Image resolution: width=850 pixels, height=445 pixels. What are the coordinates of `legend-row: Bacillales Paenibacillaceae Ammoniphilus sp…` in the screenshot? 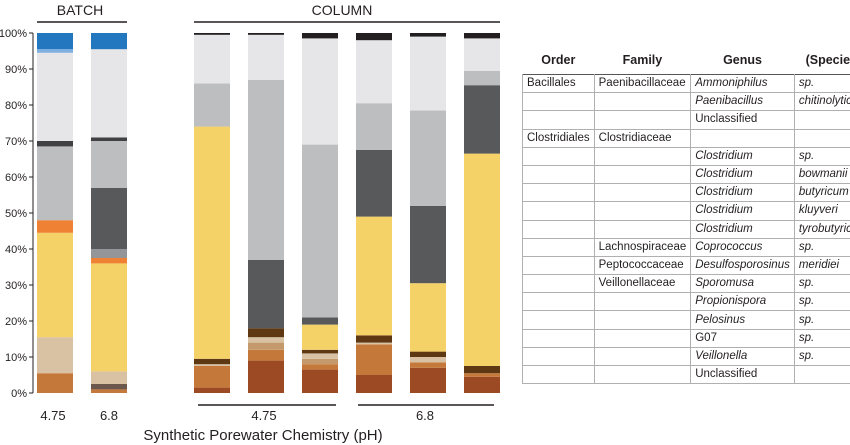 It's located at (686, 83).